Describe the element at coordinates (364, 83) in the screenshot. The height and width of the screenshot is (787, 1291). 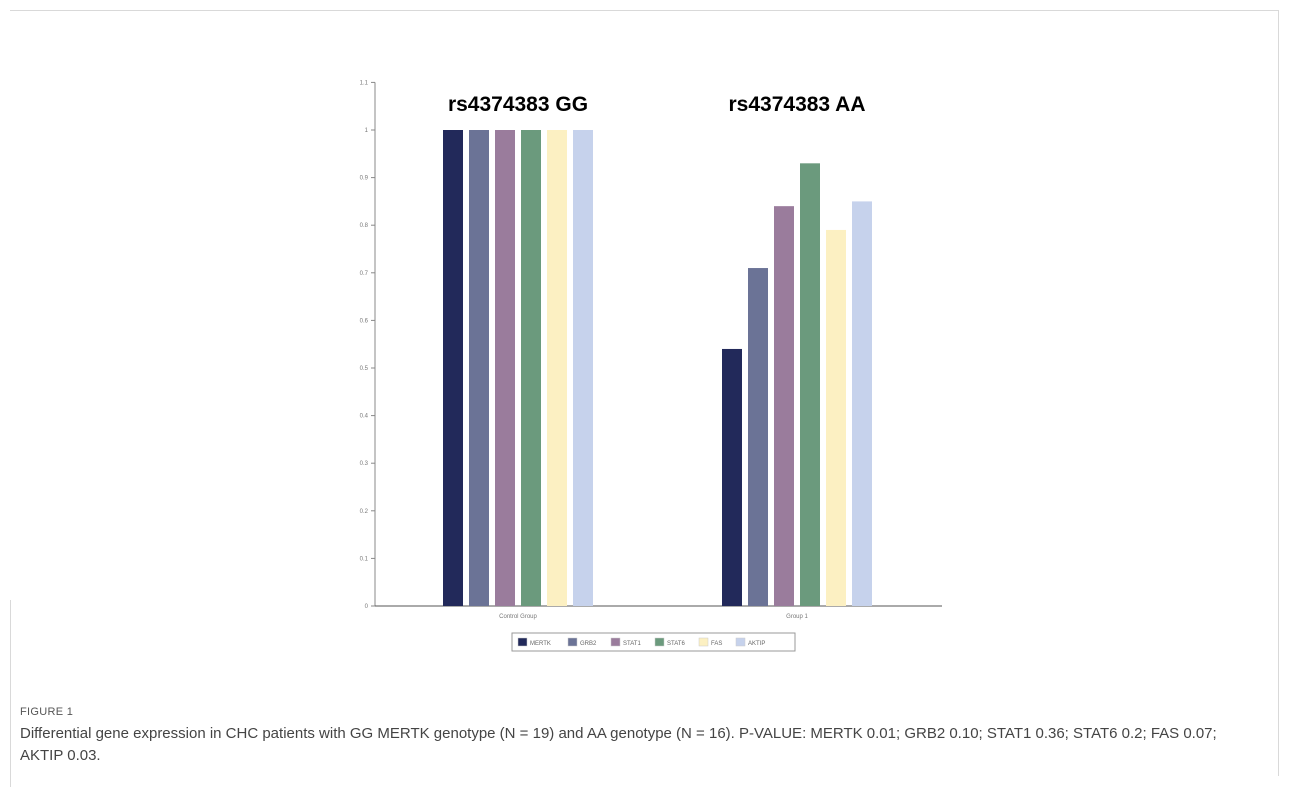
I see `y-tick-label: 1.1` at that location.